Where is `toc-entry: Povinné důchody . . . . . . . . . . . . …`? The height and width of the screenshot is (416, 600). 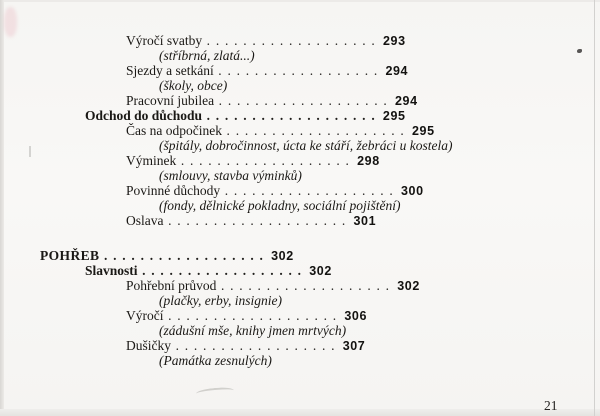
toc-entry: Povinné důchody . . . . . . . . . . . . … is located at coordinates (300, 190).